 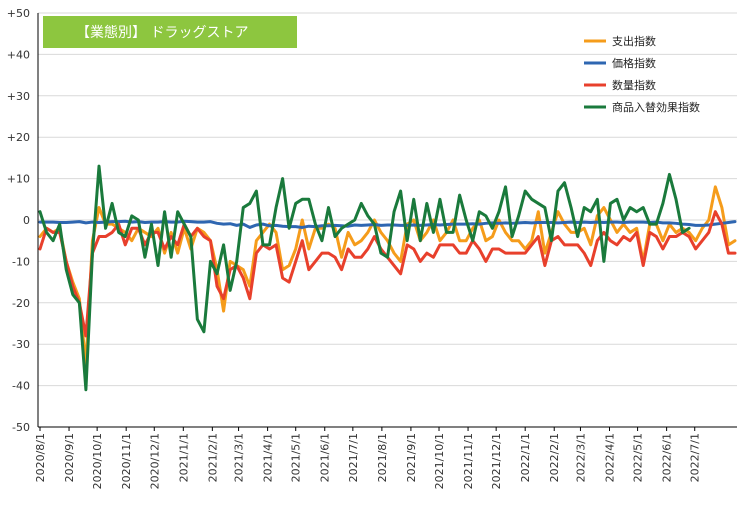 I want to click on x-tick-label: 2022/3/1, so click(x=580, y=457).